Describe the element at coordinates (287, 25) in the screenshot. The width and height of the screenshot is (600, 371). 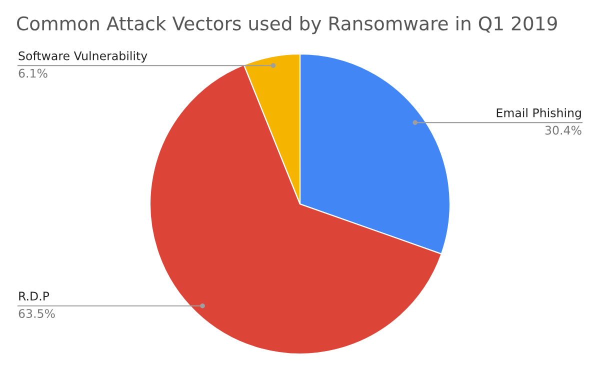
I see `chart-title: Common Attack Vectors used by Ransomware in Q1 2019` at that location.